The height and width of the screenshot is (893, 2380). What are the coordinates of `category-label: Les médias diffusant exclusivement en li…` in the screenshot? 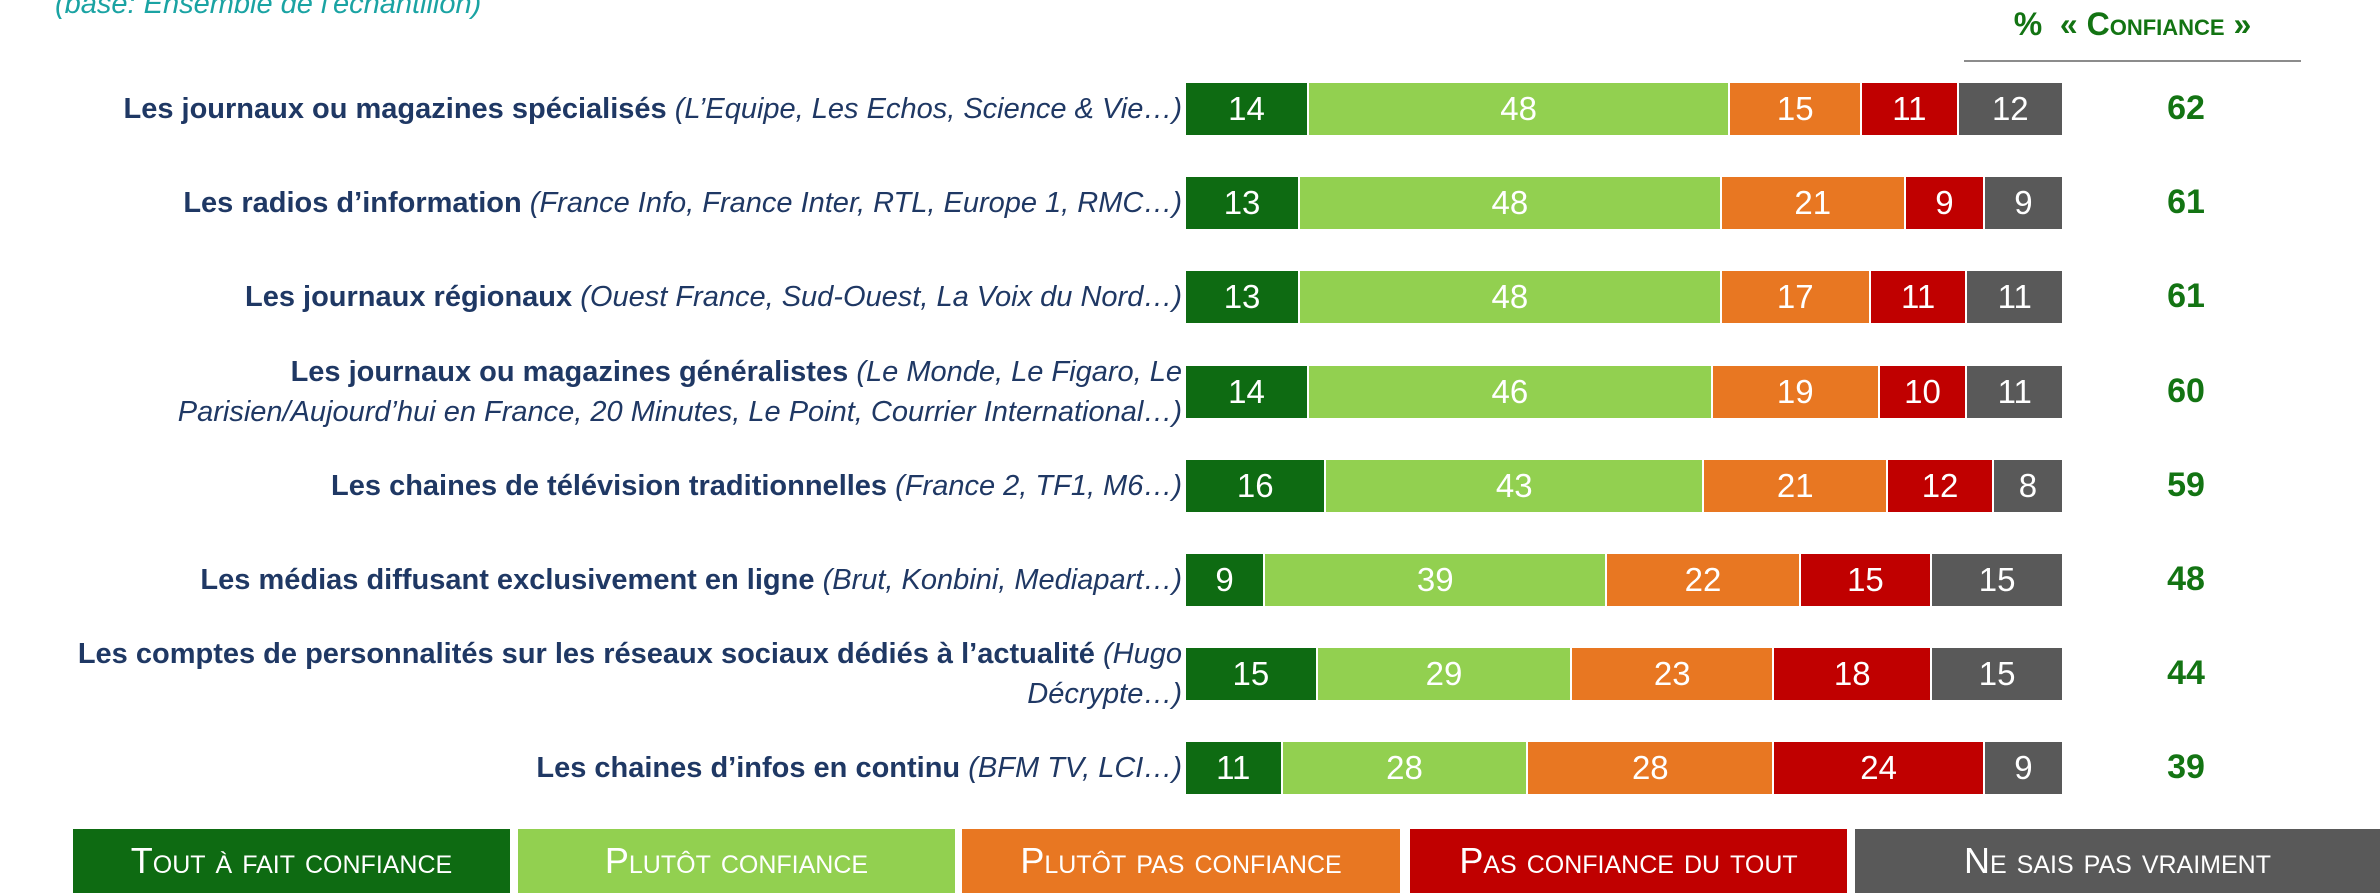 It's located at (606, 580).